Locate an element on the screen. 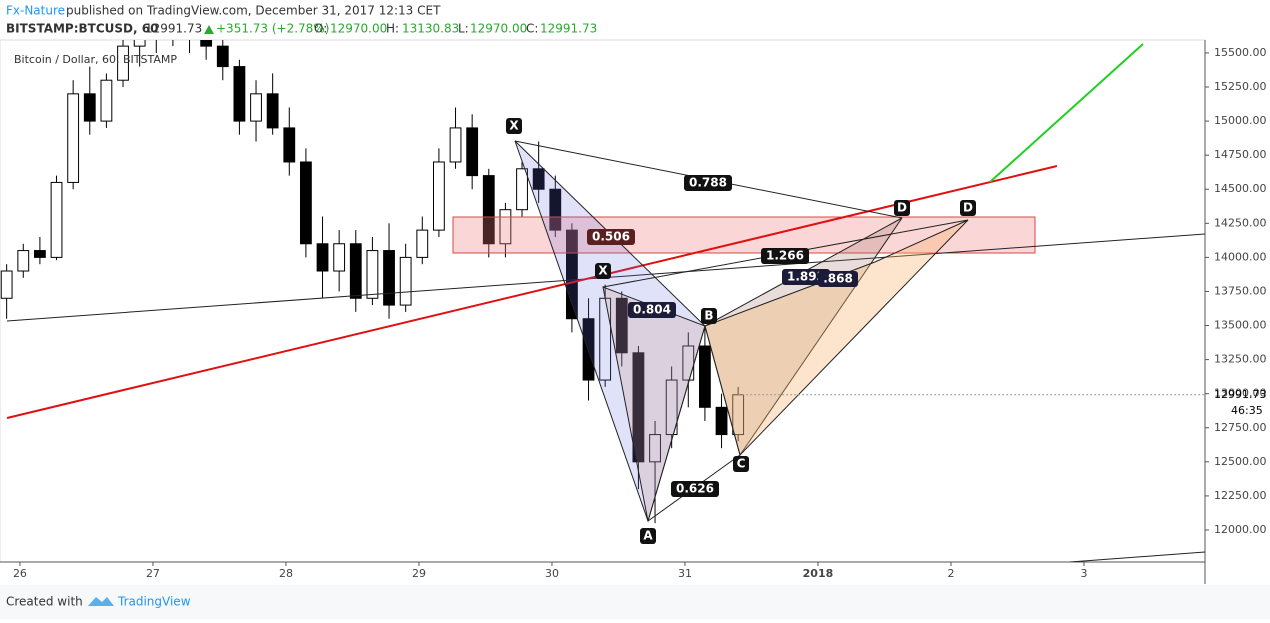  close-value: 12991.73 is located at coordinates (568, 29).